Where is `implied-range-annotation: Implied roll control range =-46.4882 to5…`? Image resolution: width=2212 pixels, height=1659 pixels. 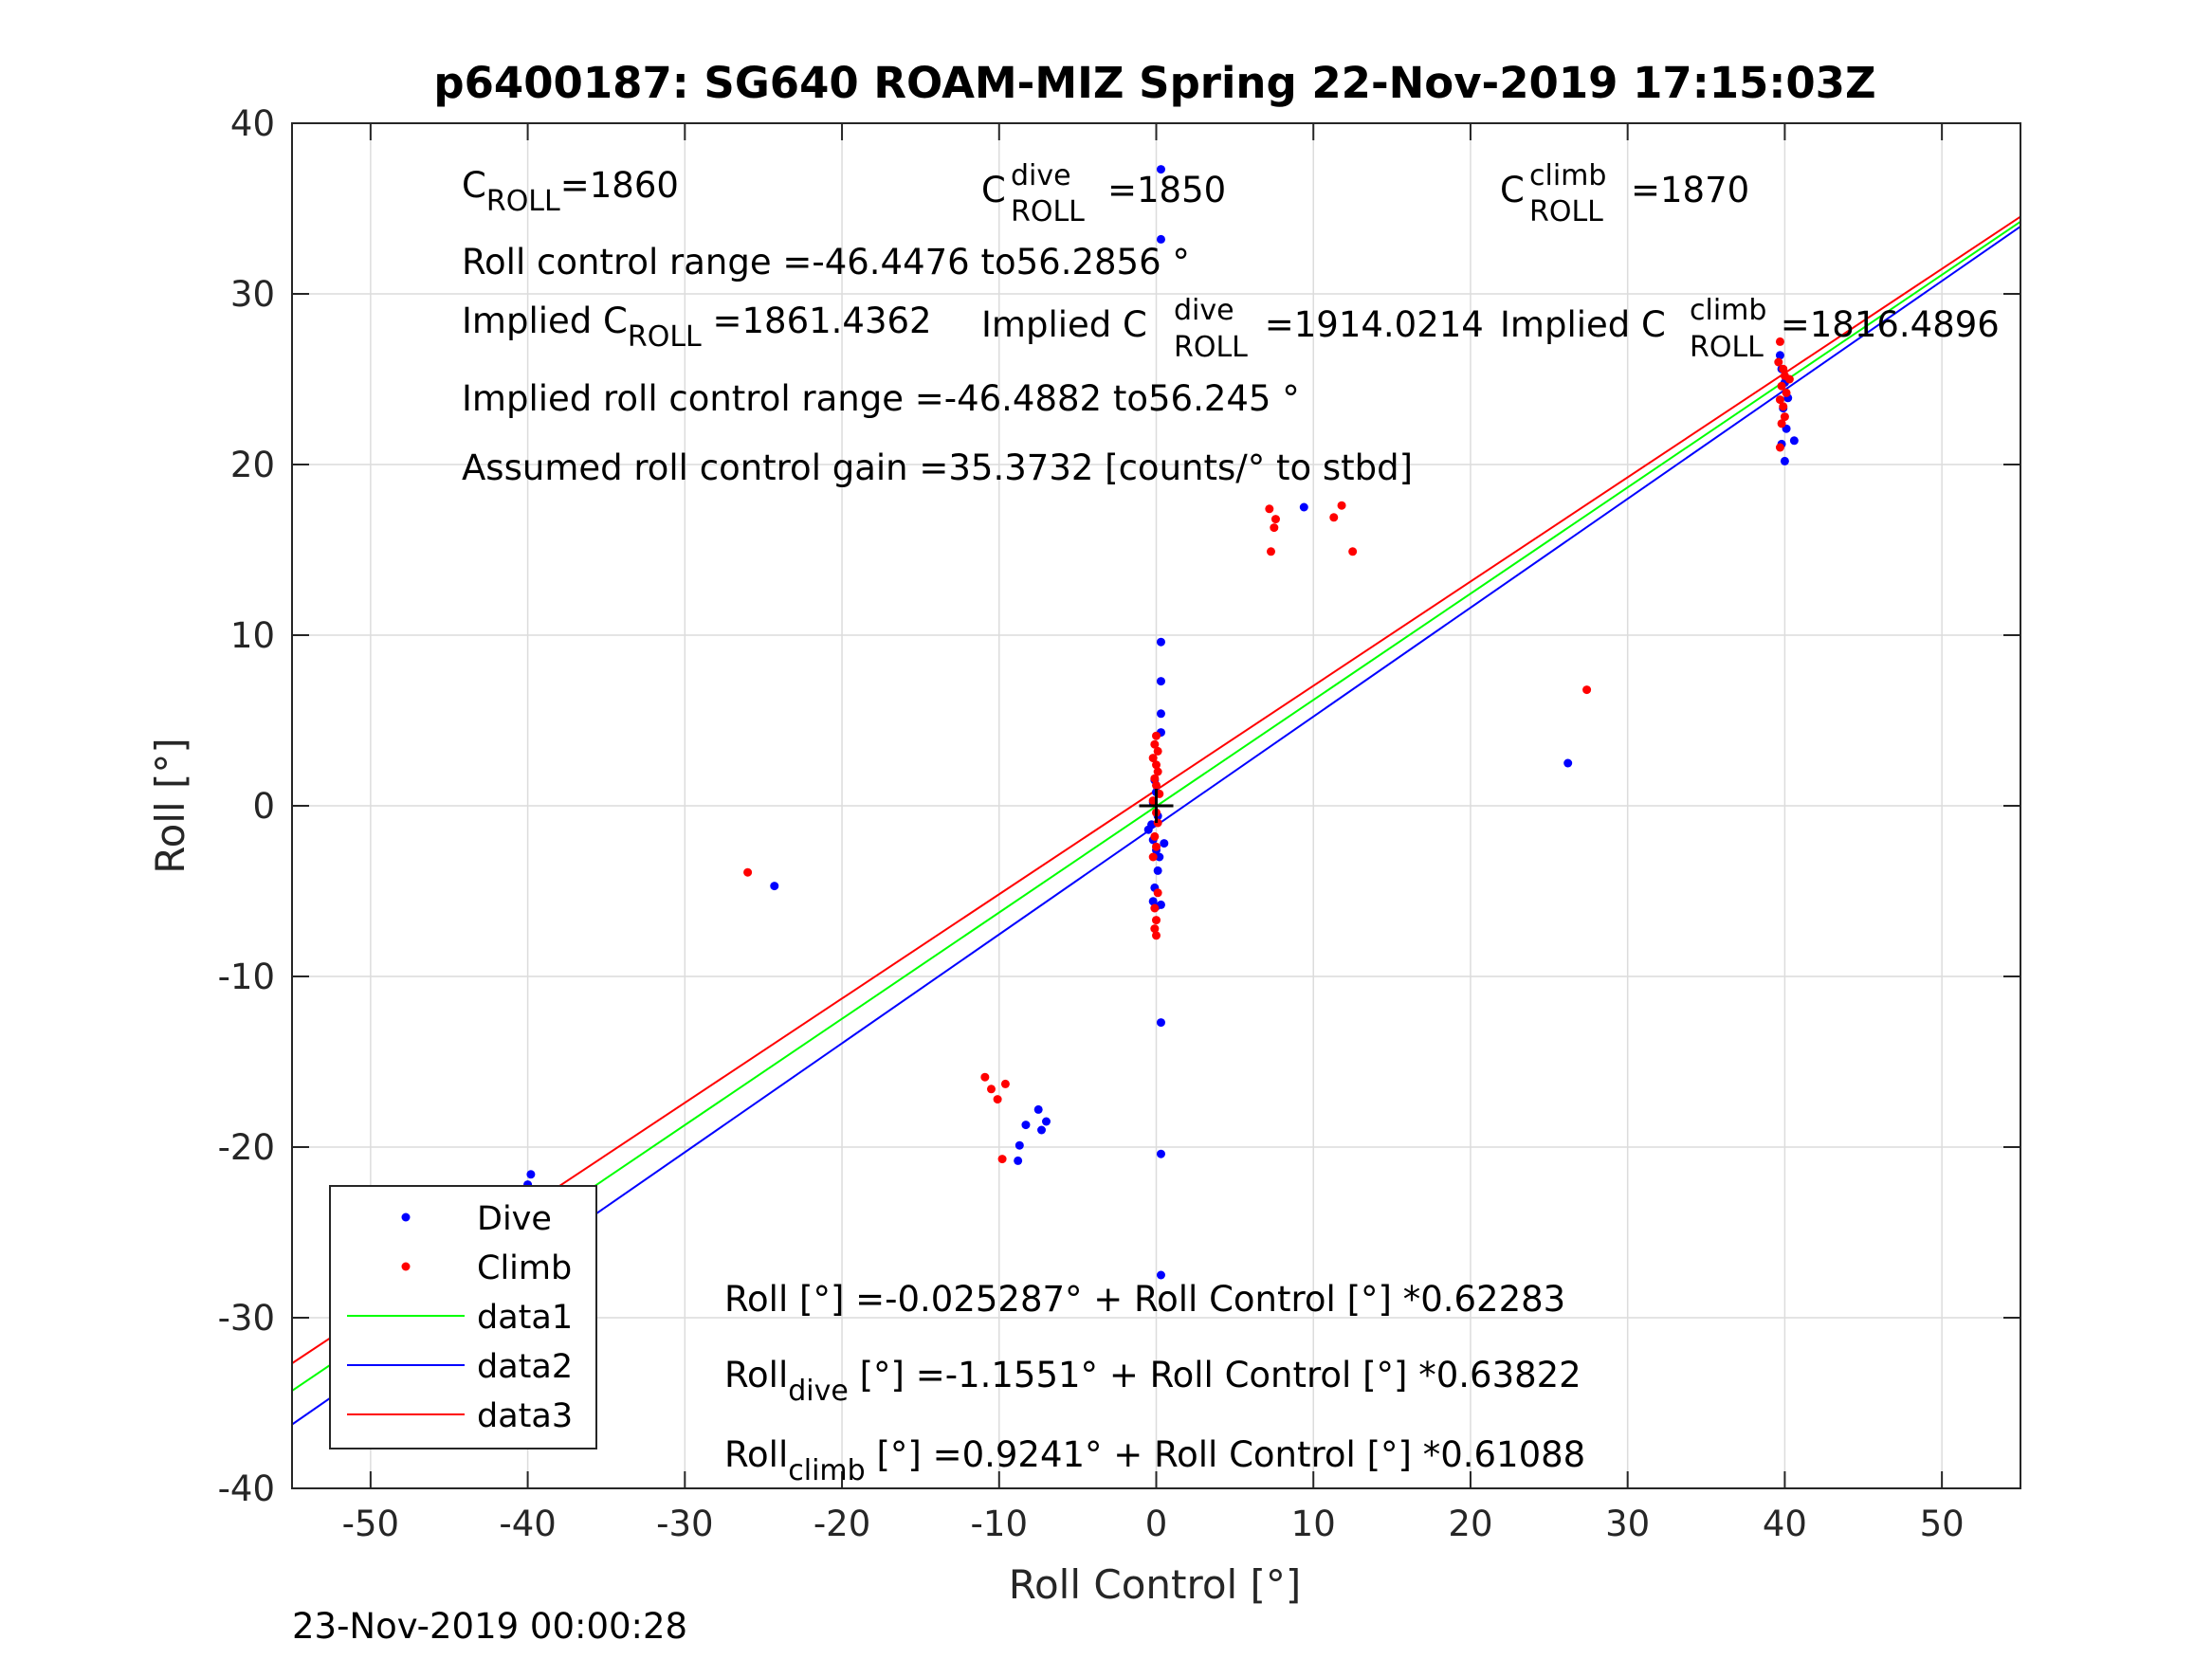
implied-range-annotation: Implied roll control range =-46.4882 to5… is located at coordinates (881, 398).